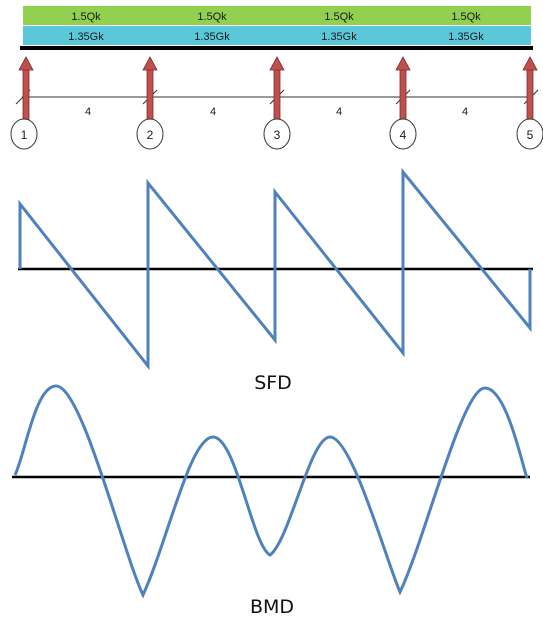  I want to click on sfd-caption: SFD, so click(273, 383).